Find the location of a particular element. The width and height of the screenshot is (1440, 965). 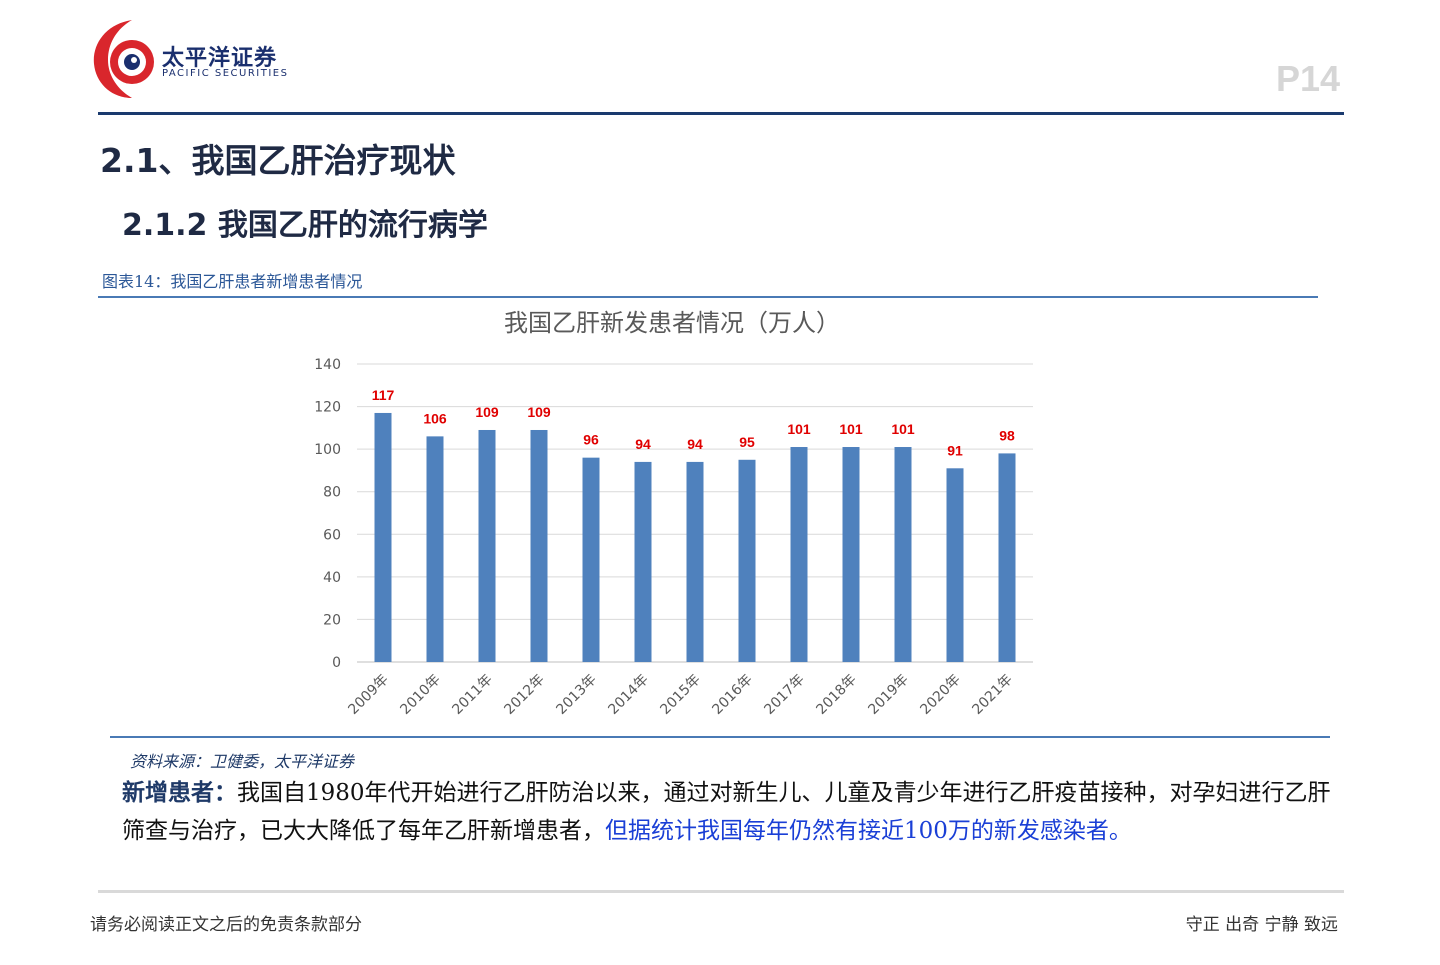

bar-value-label: 96 is located at coordinates (591, 440).